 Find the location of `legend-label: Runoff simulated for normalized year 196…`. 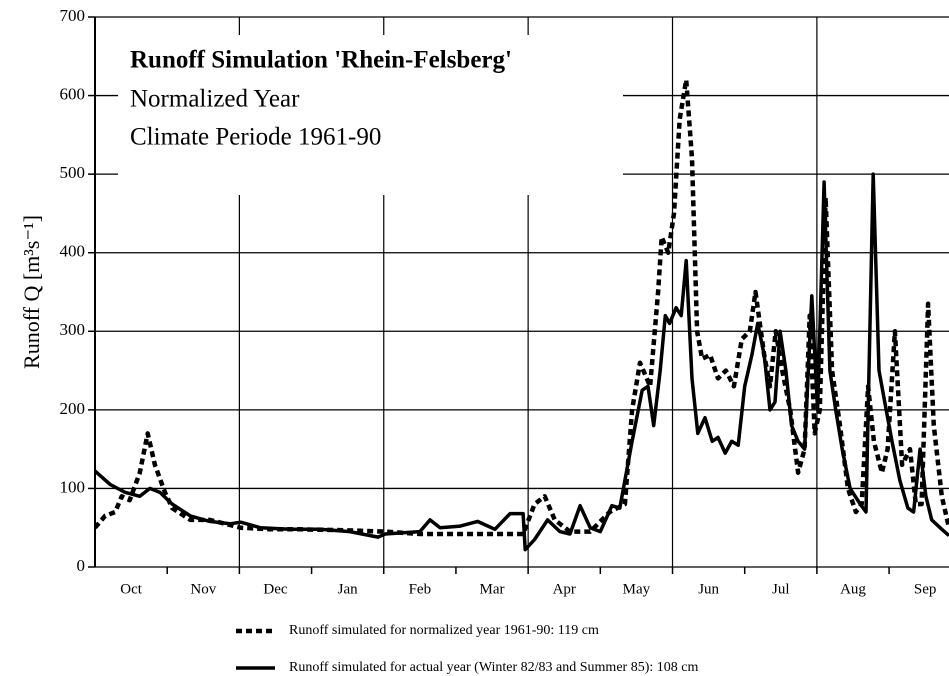

legend-label: Runoff simulated for normalized year 196… is located at coordinates (444, 630).